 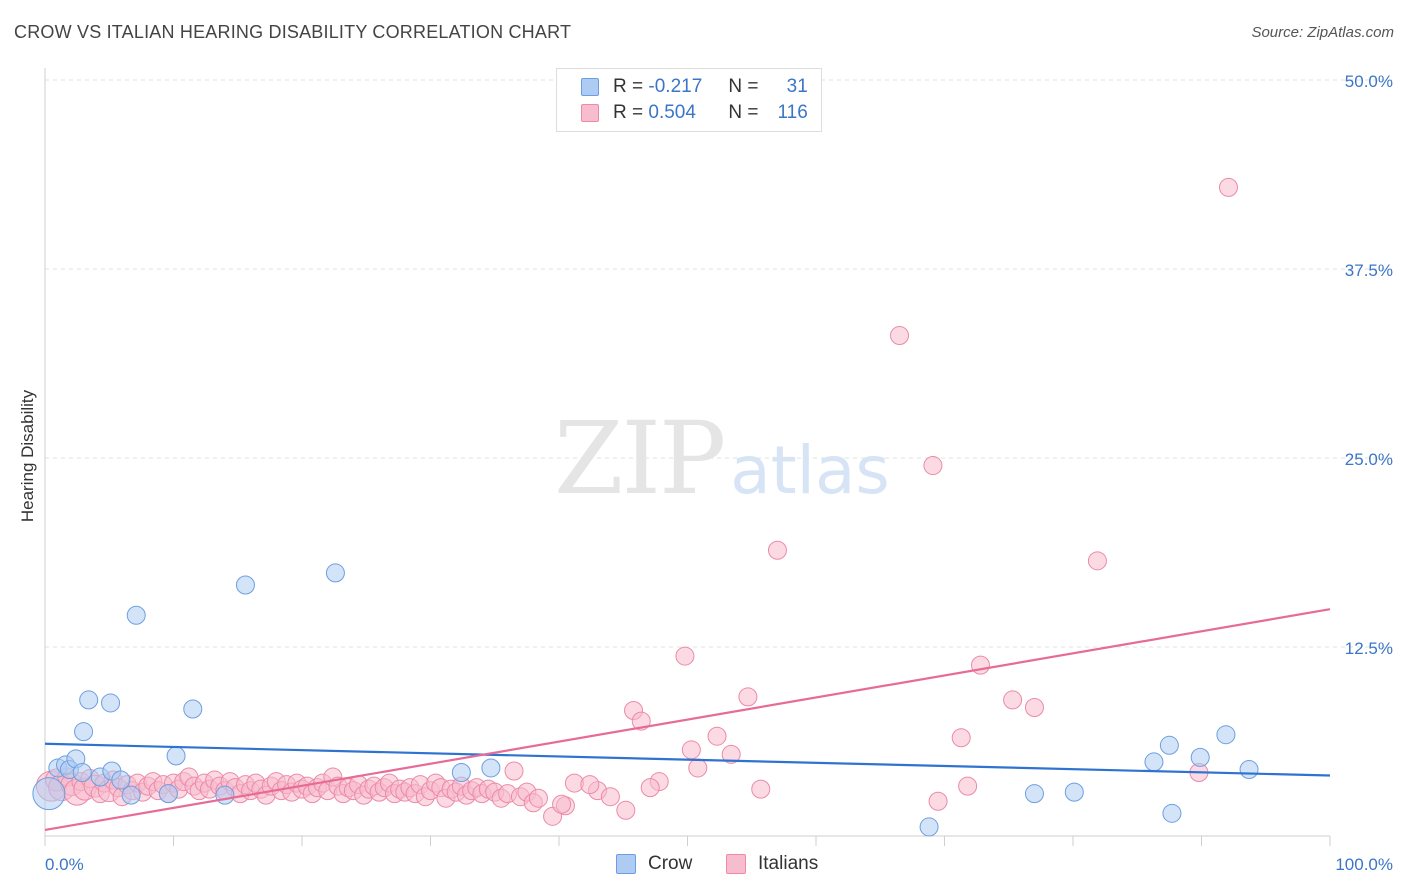 What do you see at coordinates (1369, 270) in the screenshot?
I see `y-tick-label: 37.5%` at bounding box center [1369, 270].